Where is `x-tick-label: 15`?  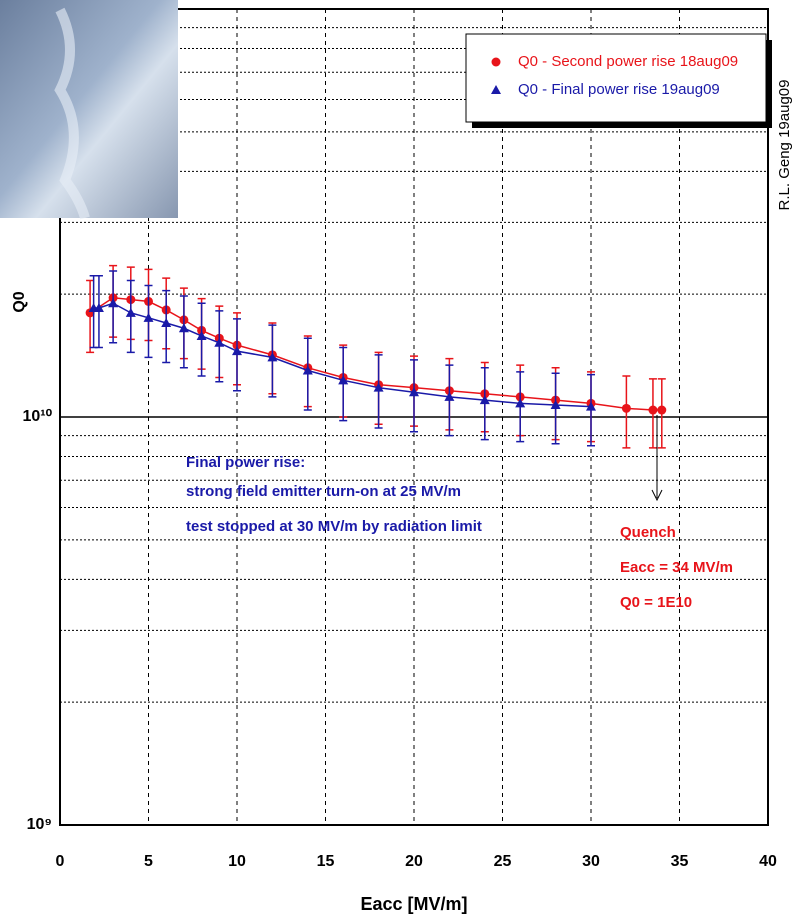 x-tick-label: 15 is located at coordinates (326, 861).